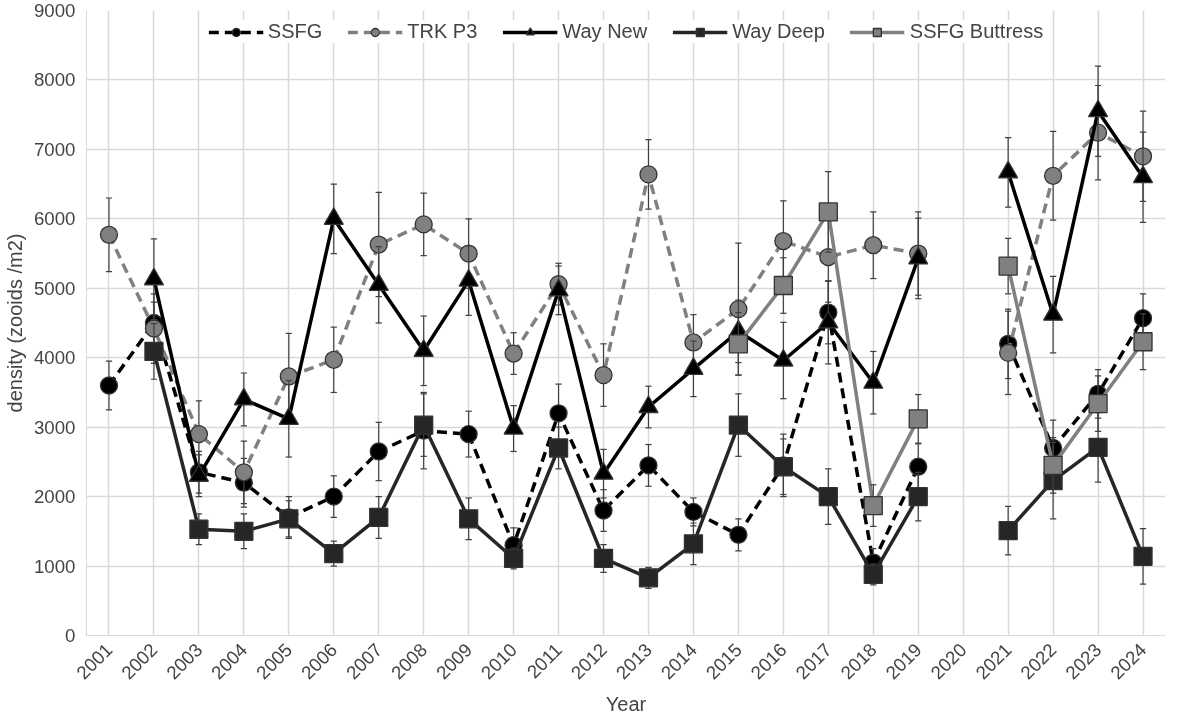  Describe the element at coordinates (295, 31) in the screenshot. I see `legend-label: SSFG` at that location.